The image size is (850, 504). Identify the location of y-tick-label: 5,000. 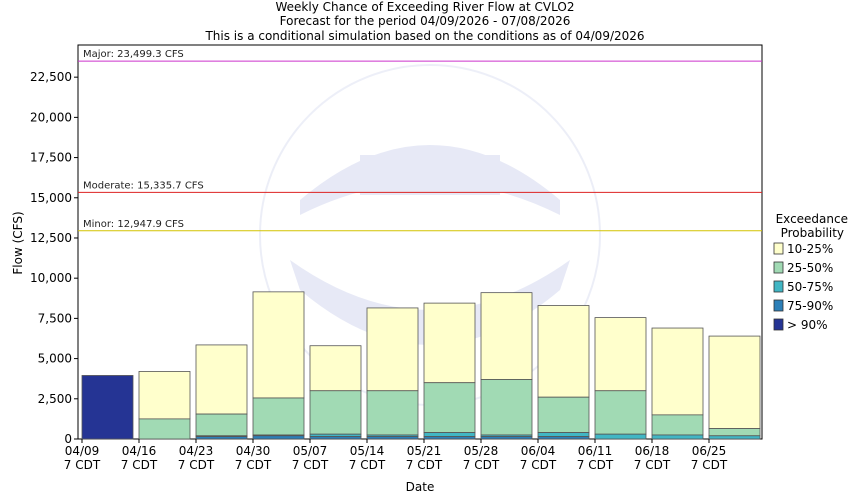
(55, 359).